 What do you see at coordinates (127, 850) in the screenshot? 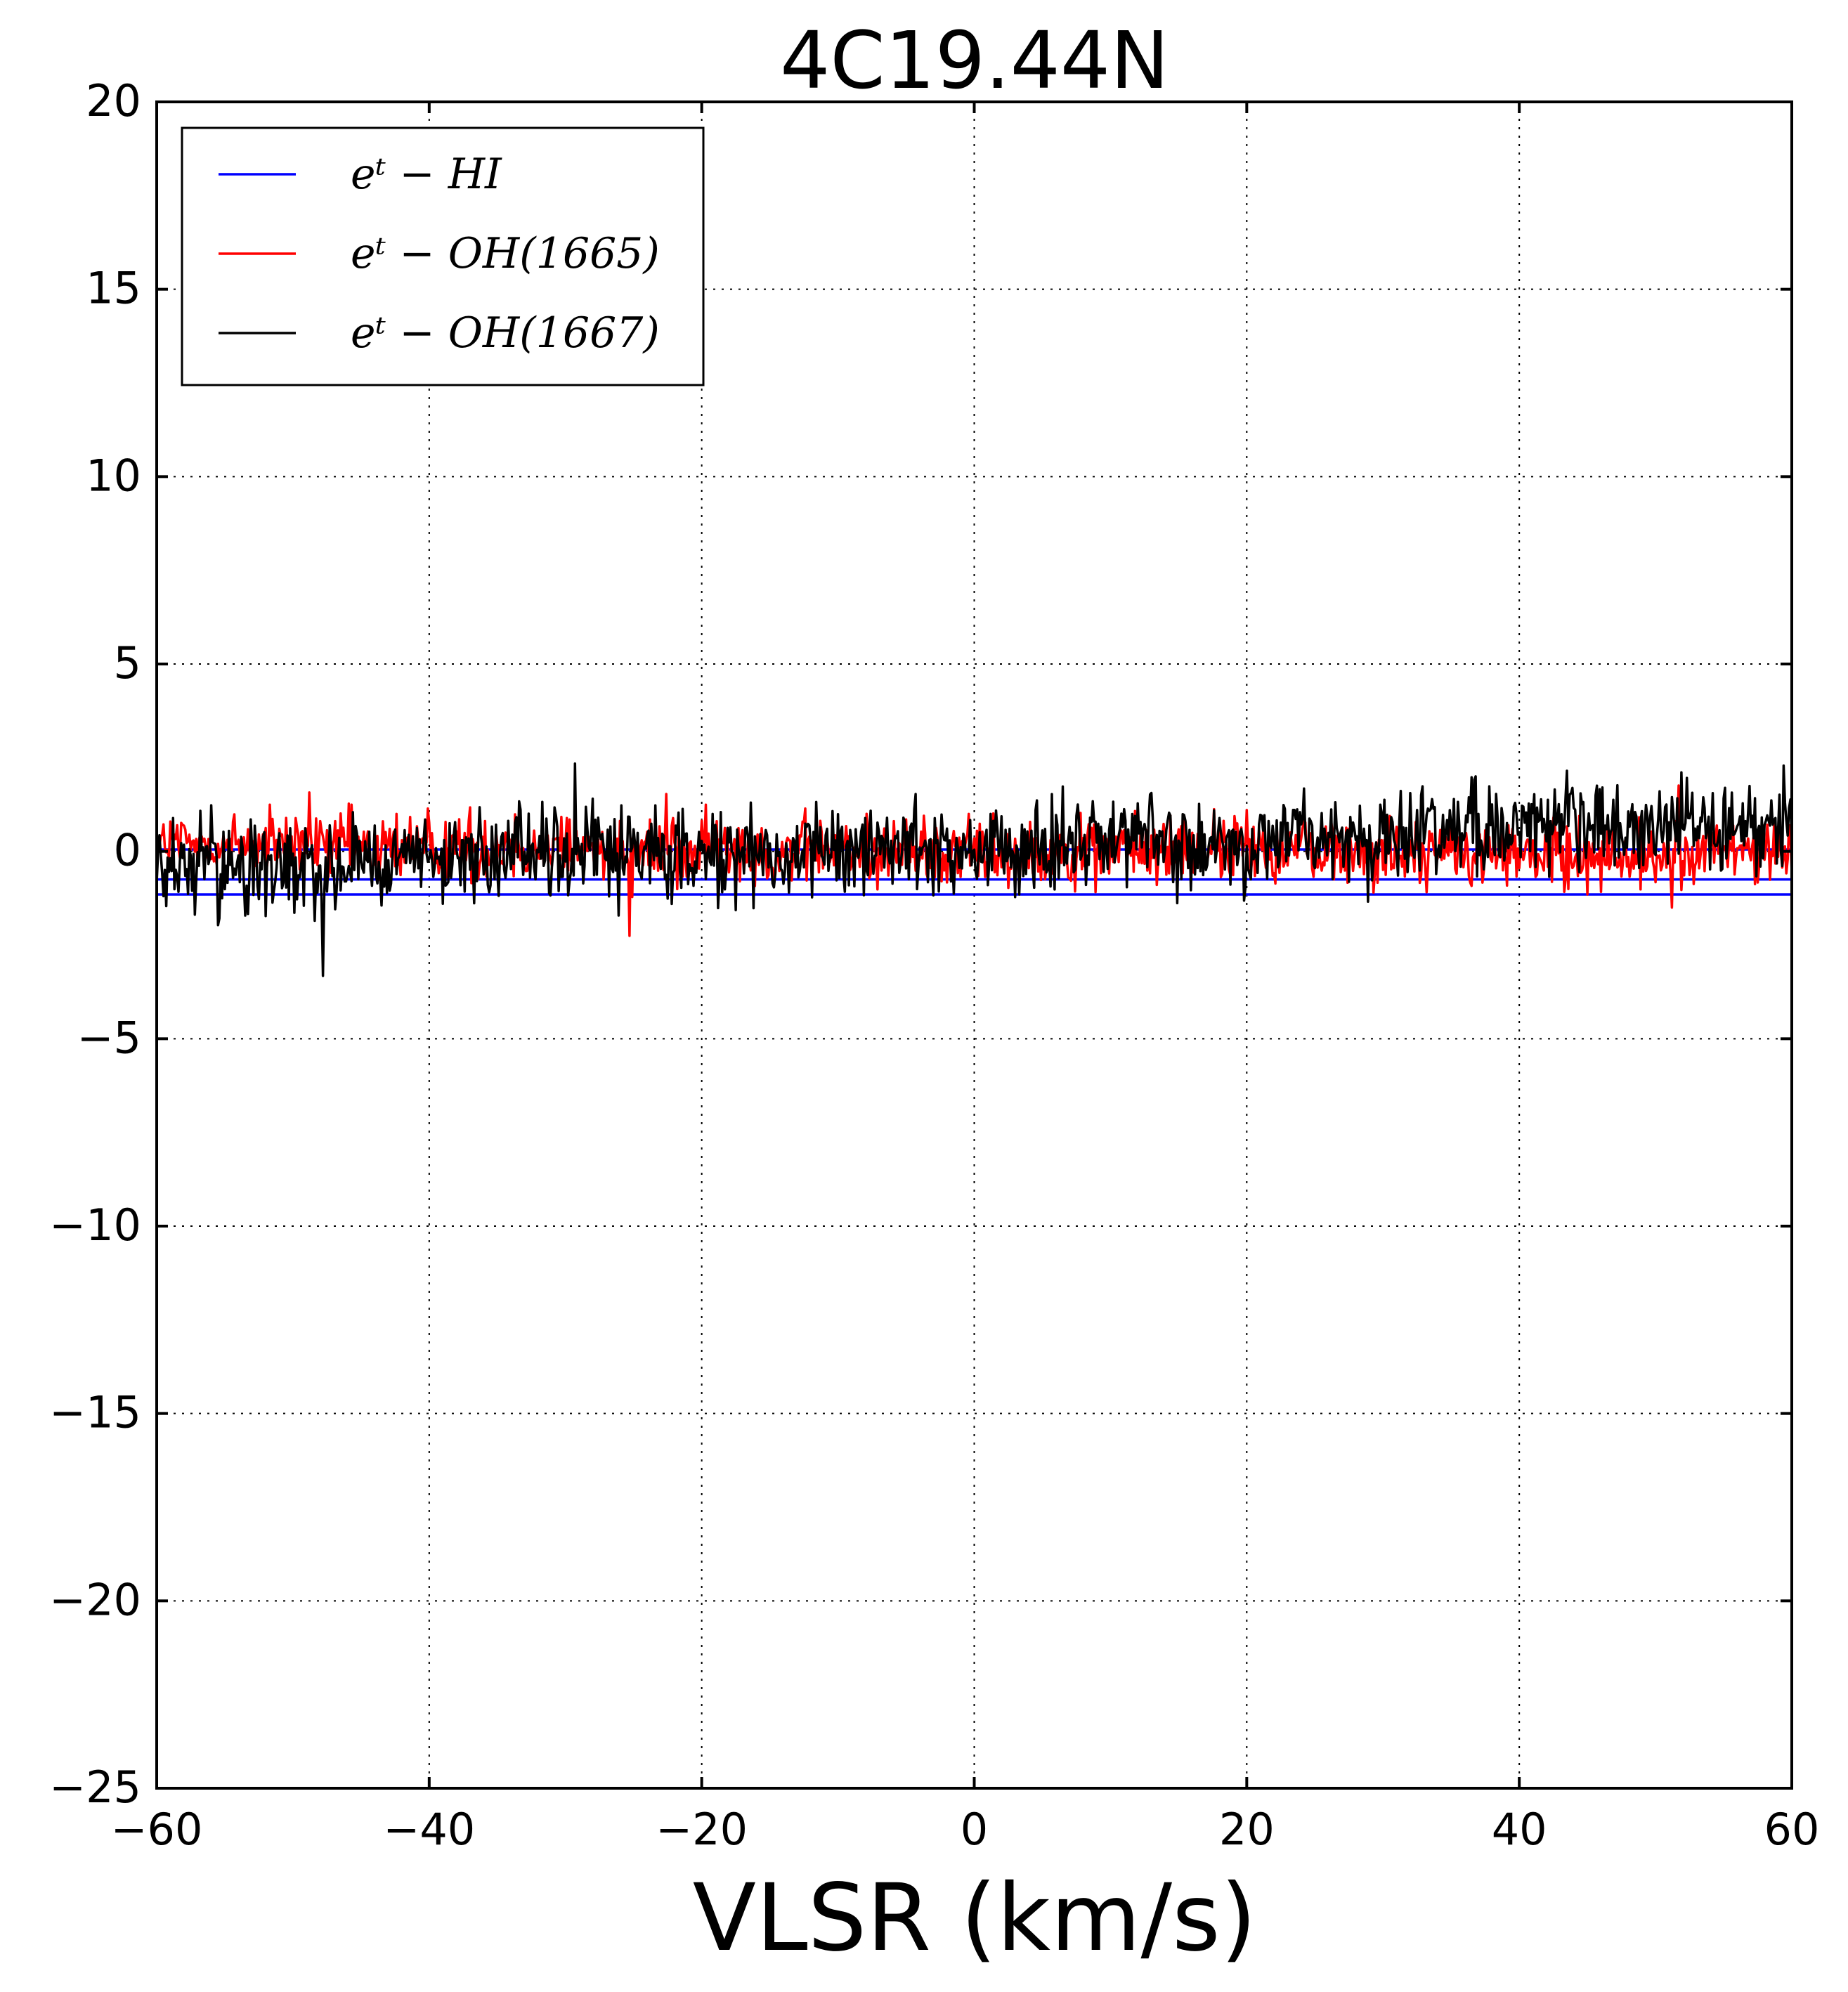
I see `y-tick-label: 0` at bounding box center [127, 850].